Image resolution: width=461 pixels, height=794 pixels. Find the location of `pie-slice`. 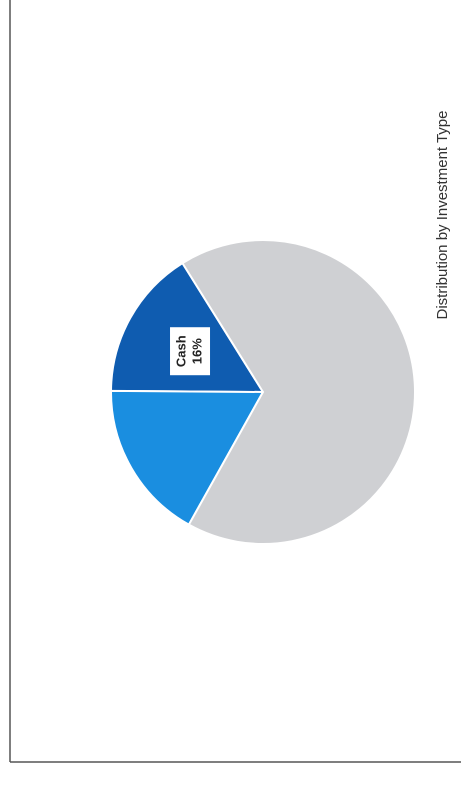

pie-slice is located at coordinates (187, 458).